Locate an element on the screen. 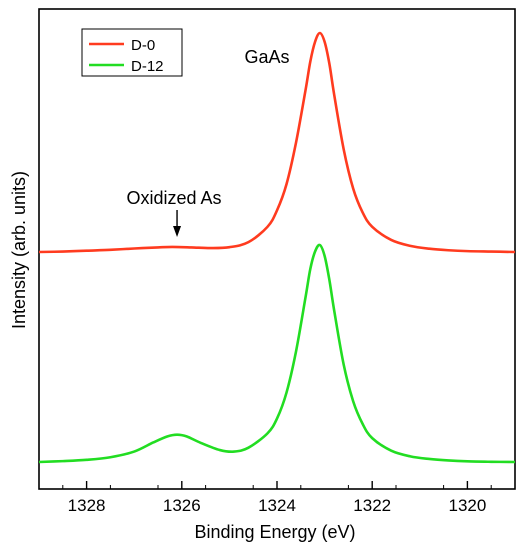 This screenshot has height=542, width=516. x-tick-label-1324: 1324 is located at coordinates (277, 505).